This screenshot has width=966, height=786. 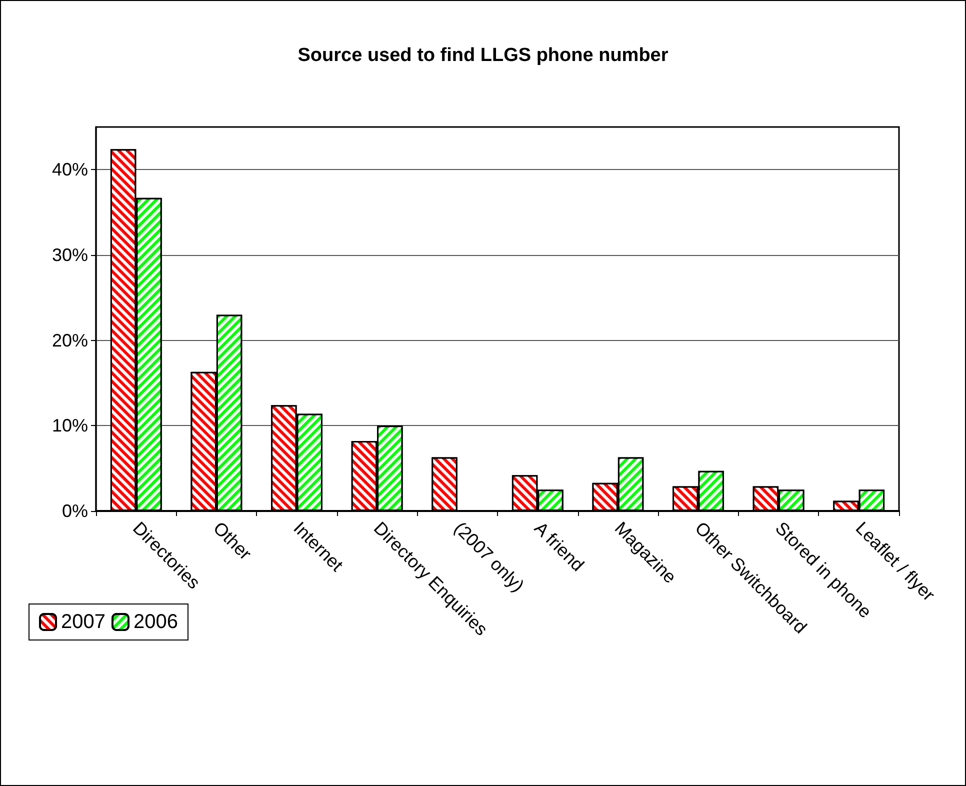 I want to click on y-tick-label: 30%, so click(x=70, y=255).